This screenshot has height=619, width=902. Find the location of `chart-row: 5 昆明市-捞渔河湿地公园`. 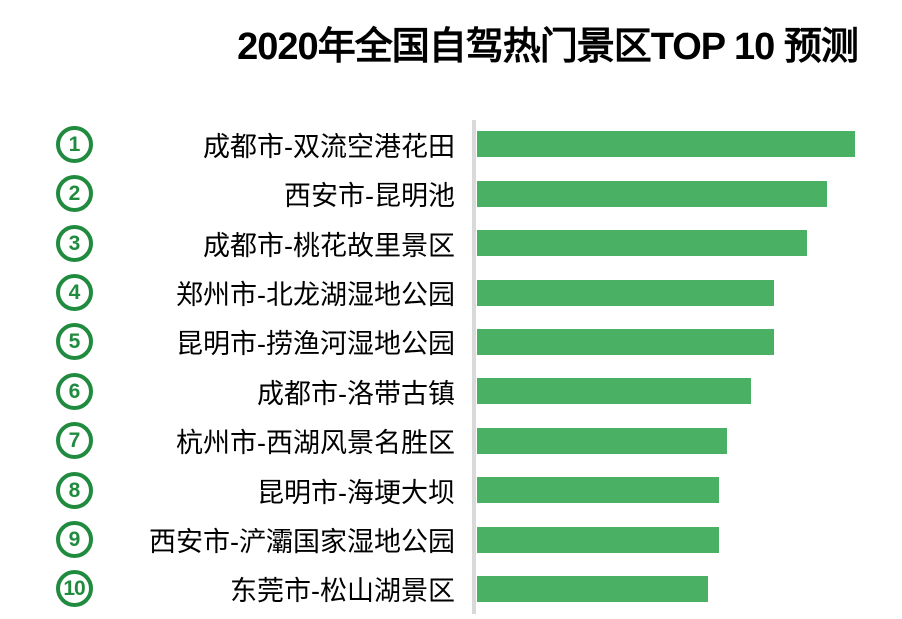

chart-row: 5 昆明市-捞渔河湿地公园 is located at coordinates (451, 342).